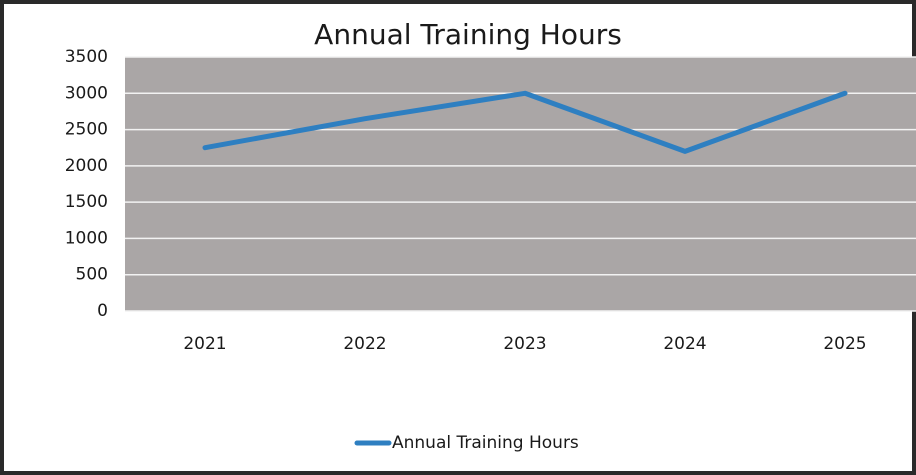  I want to click on y-tick-label: 0, so click(102, 311).